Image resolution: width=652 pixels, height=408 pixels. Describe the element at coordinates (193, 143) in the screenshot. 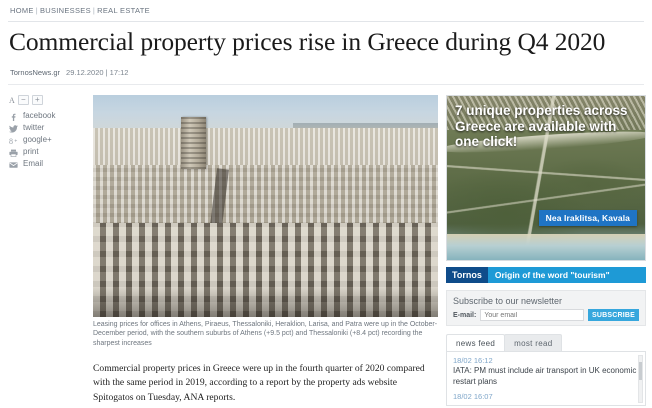

I see `photo-athens-tower` at that location.